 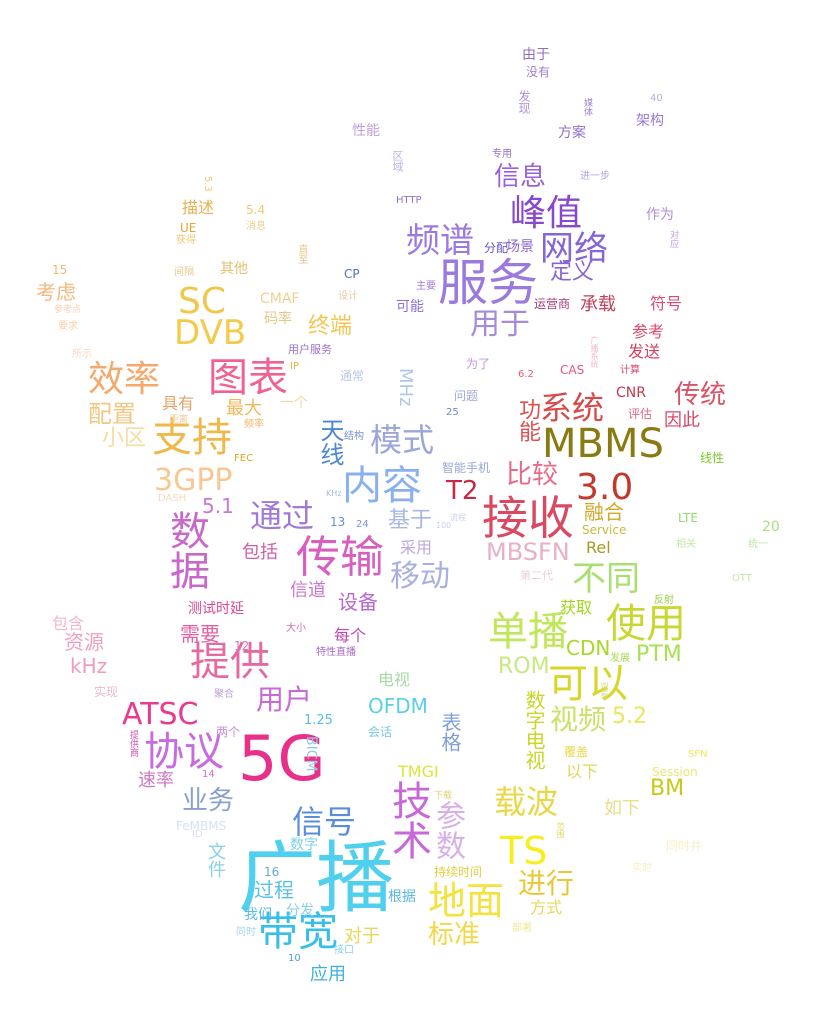 I want to click on word-cloud-word: 进行, so click(x=546, y=883).